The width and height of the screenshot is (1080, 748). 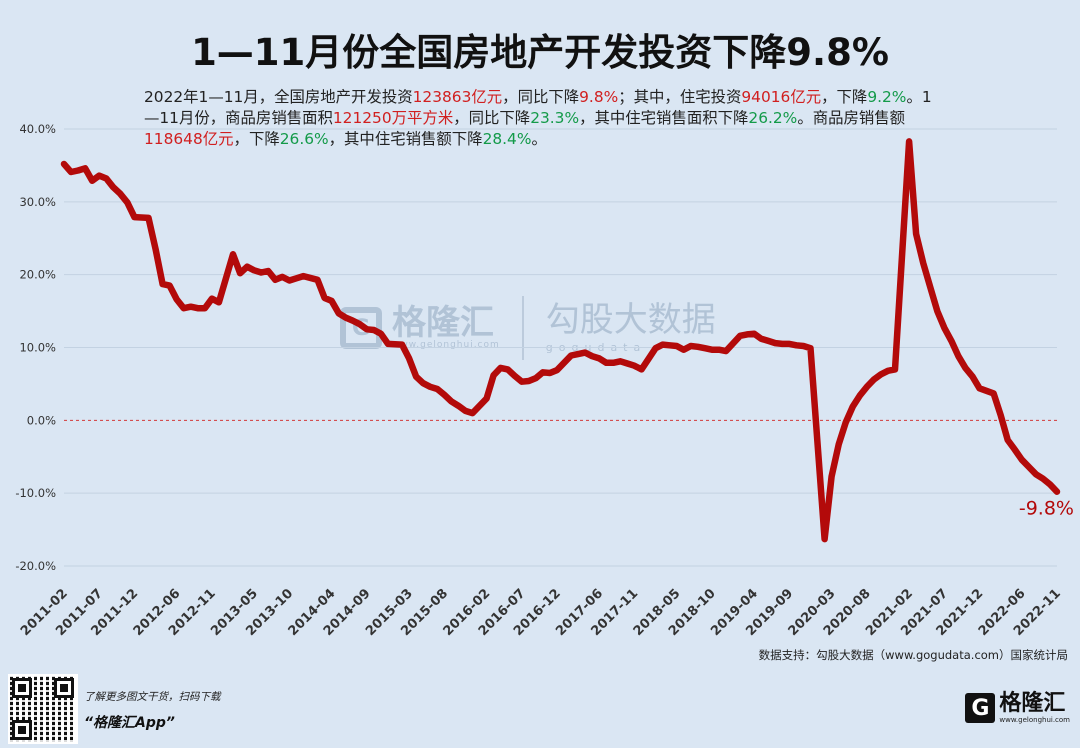 I want to click on subtitle-value: 23.3%, so click(x=555, y=118).